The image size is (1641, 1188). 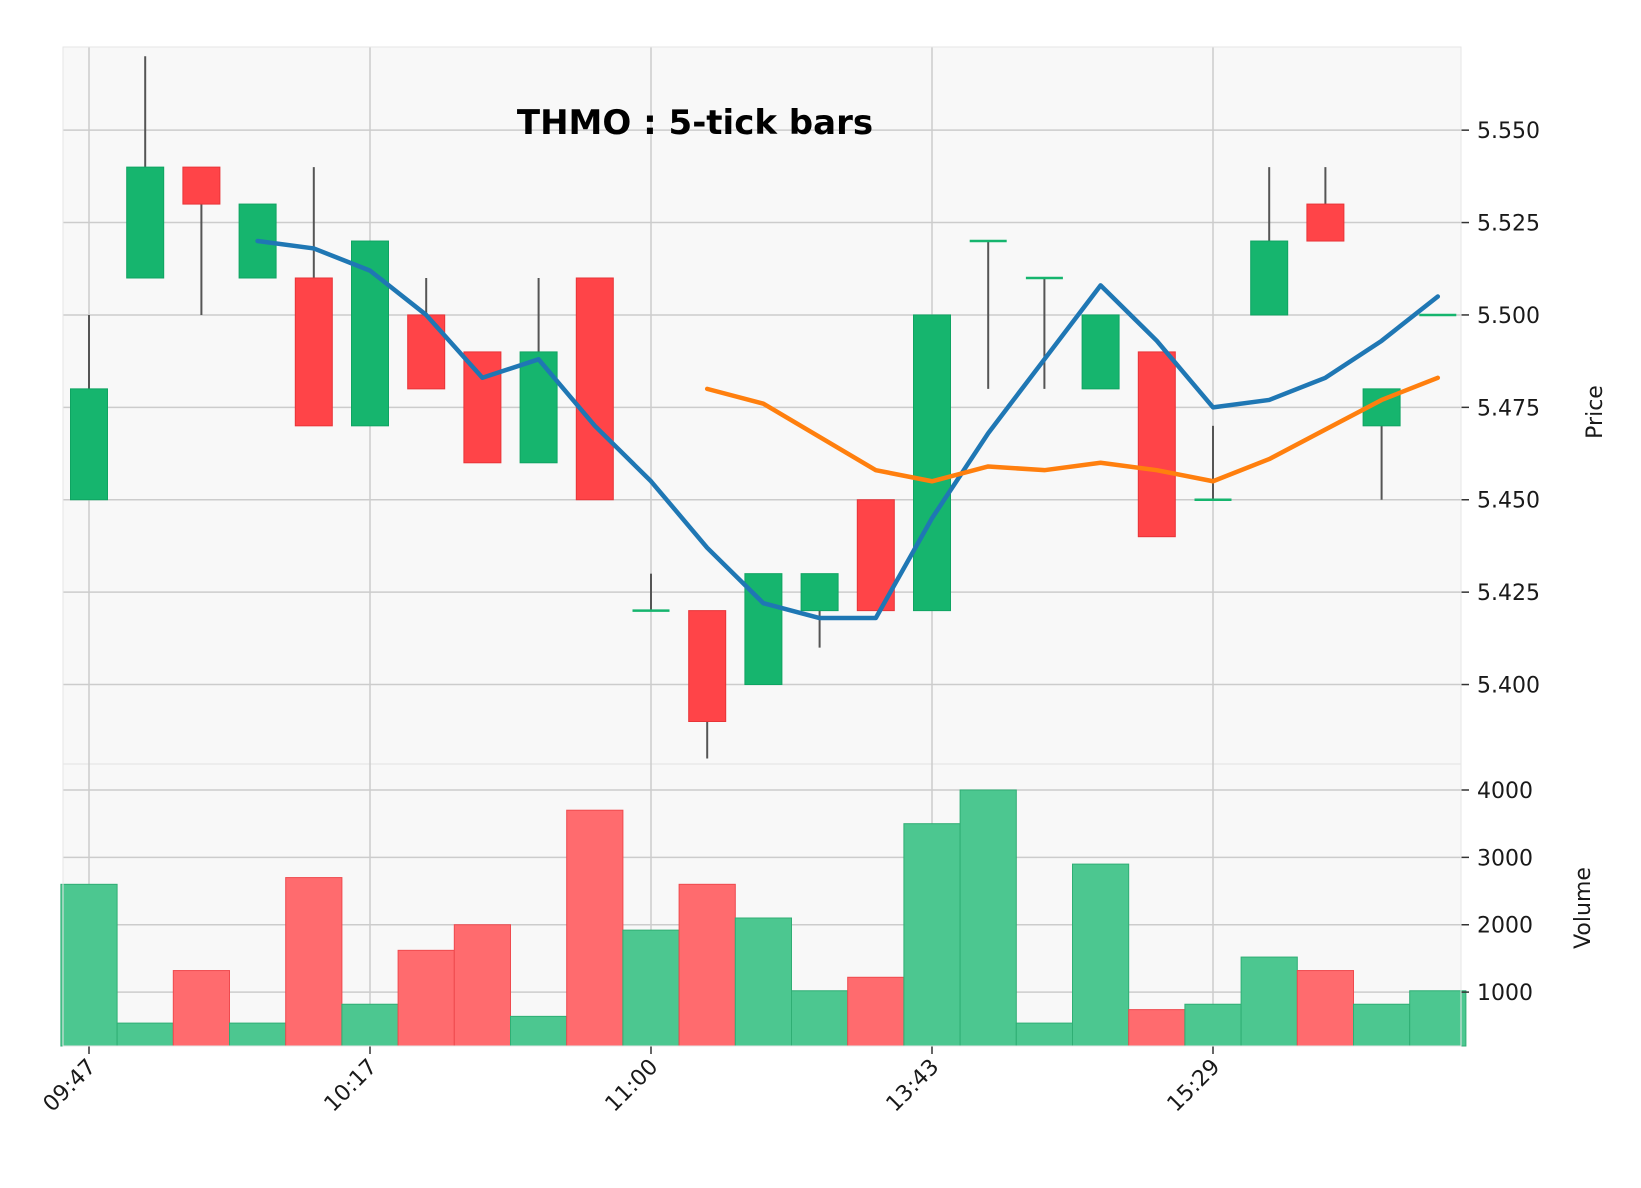 I want to click on volume-axis-label: Volume, so click(x=1583, y=908).